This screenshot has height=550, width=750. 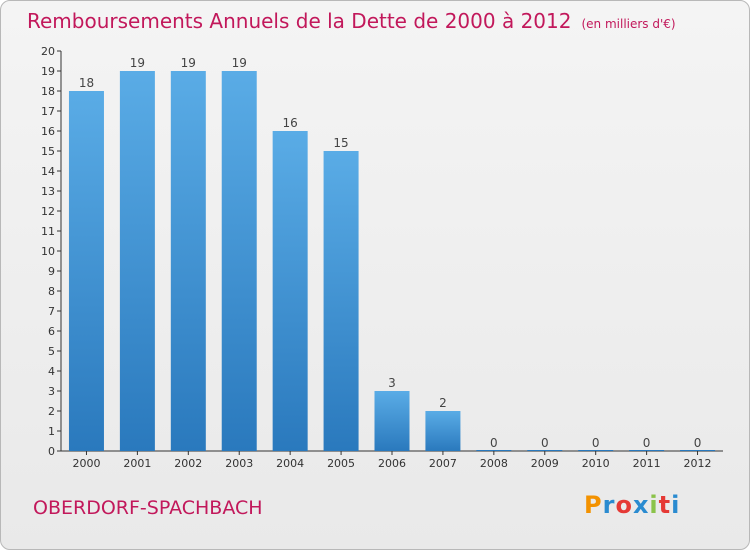 I want to click on y-tick-label: 9, so click(x=51, y=271).